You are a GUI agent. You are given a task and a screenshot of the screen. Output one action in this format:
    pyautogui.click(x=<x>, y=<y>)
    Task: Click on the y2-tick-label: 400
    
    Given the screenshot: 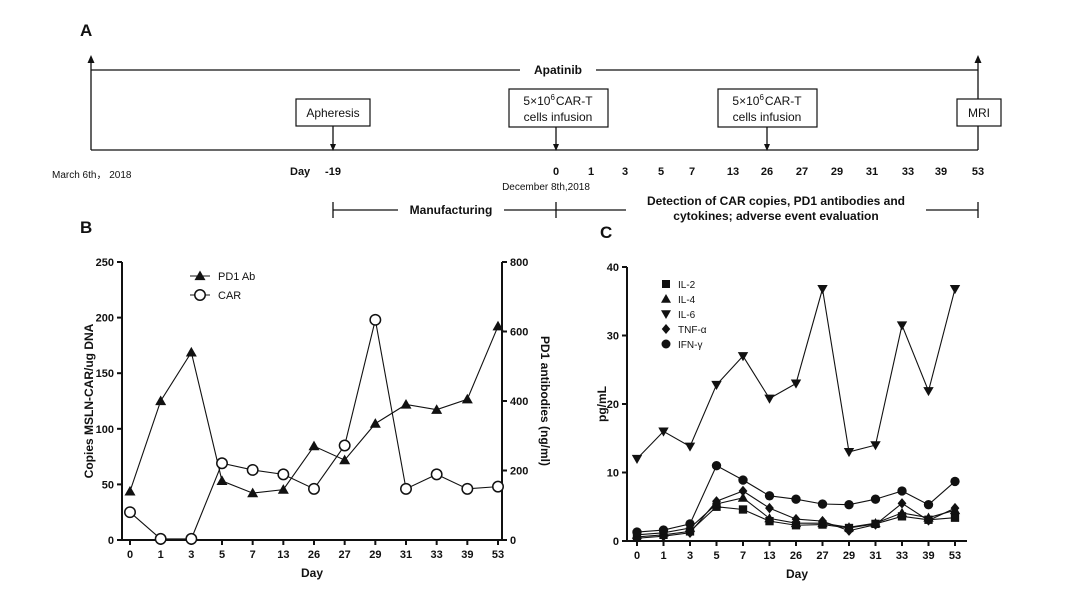 What is the action you would take?
    pyautogui.click(x=519, y=402)
    